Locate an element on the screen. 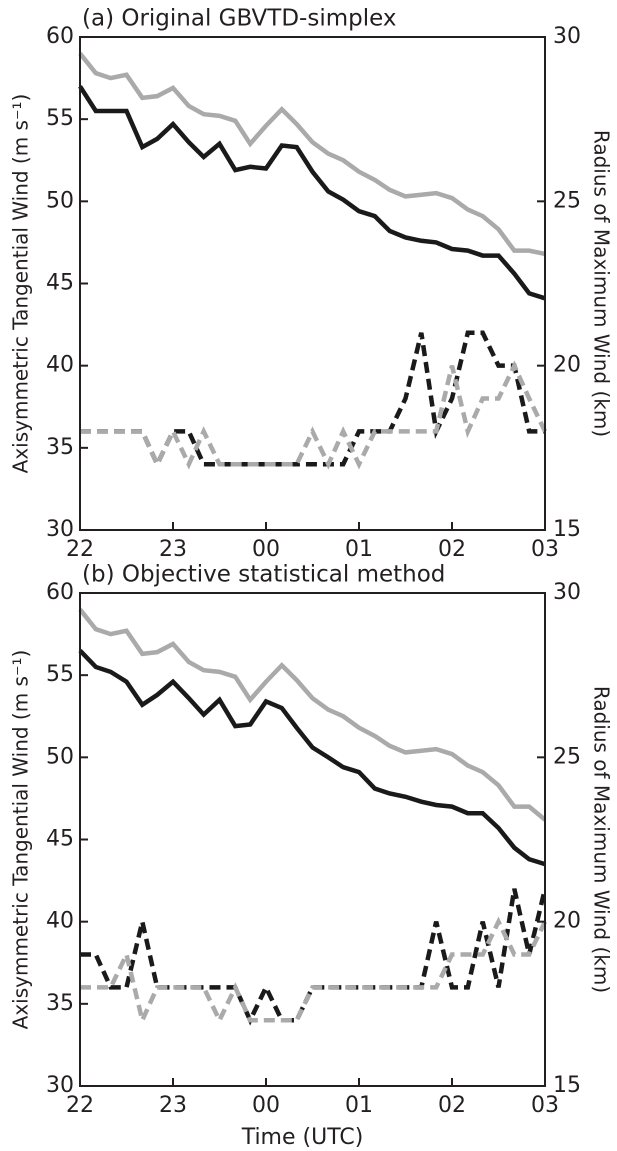 This screenshot has width=617, height=1151. panel-title: (a) Original GBVTD-simplex is located at coordinates (239, 19).